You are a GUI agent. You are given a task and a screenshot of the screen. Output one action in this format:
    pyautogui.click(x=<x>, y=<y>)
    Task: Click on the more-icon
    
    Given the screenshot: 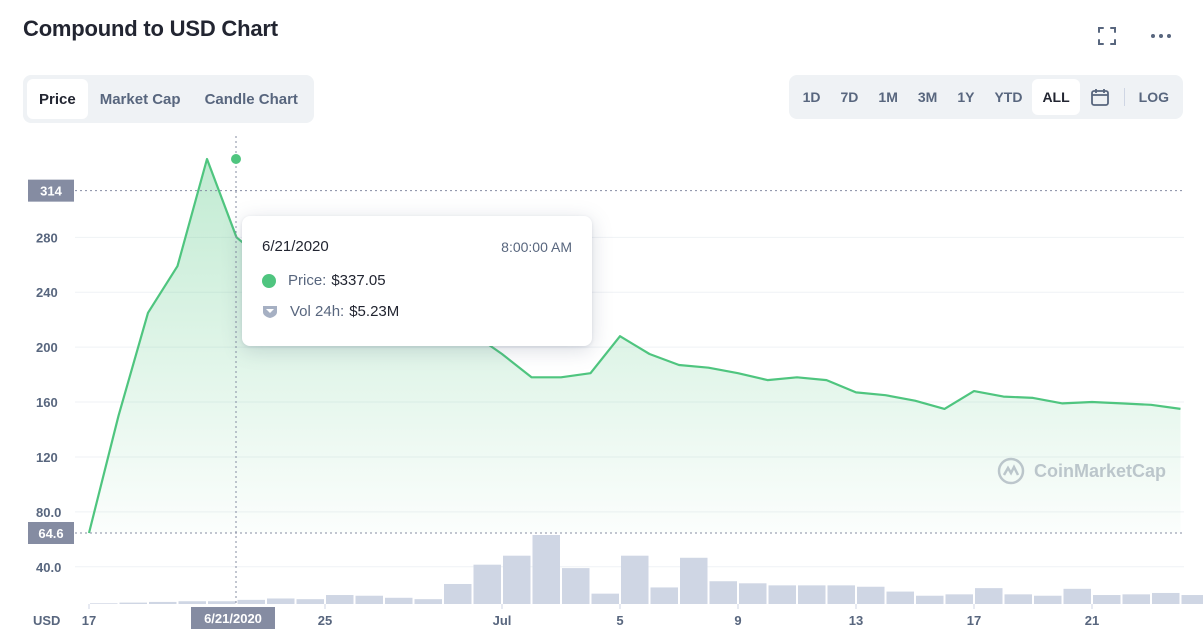 What is the action you would take?
    pyautogui.click(x=1161, y=36)
    